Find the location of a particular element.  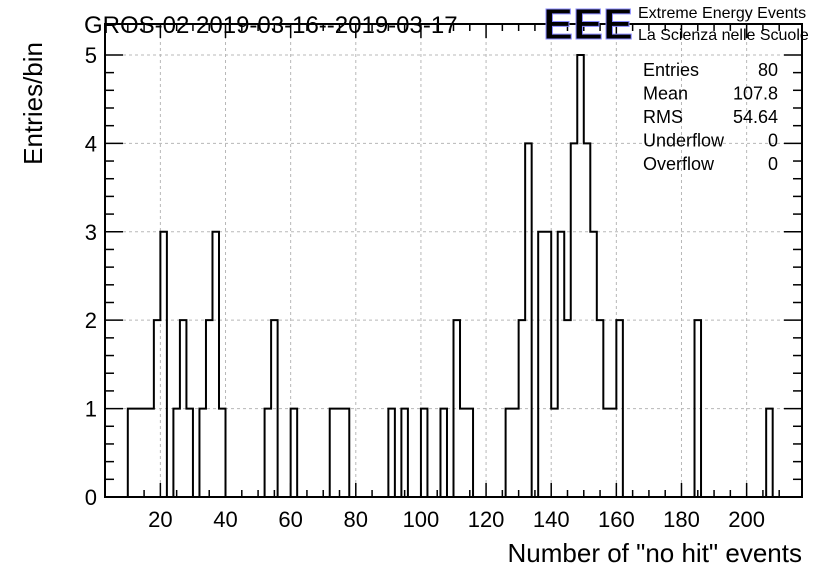

x-tick-label: 160 is located at coordinates (616, 519).